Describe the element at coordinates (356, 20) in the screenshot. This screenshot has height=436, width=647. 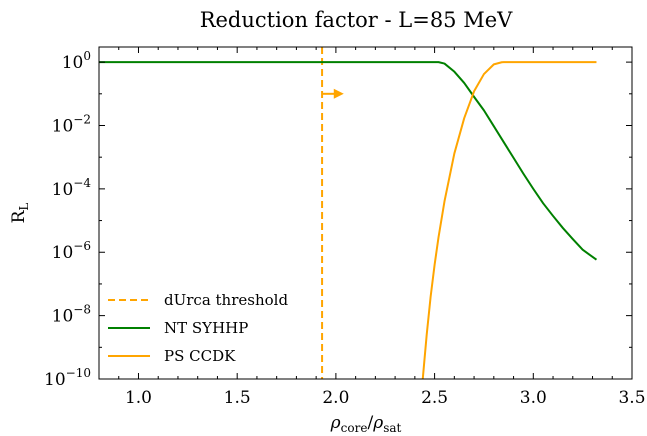
I see `chart-title: Reduction factor - L=85 MeV` at that location.